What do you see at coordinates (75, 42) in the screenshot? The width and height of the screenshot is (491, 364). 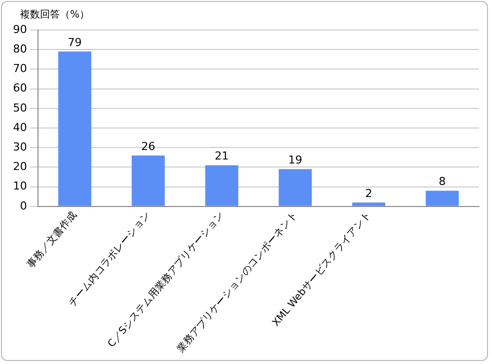 I see `data-label: 79` at bounding box center [75, 42].